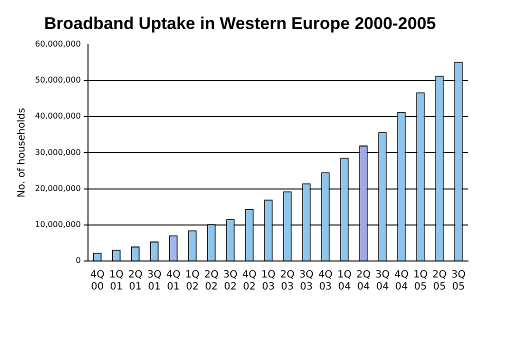 The image size is (506, 344). I want to click on x-tick-label: 4Q 00, so click(97, 281).